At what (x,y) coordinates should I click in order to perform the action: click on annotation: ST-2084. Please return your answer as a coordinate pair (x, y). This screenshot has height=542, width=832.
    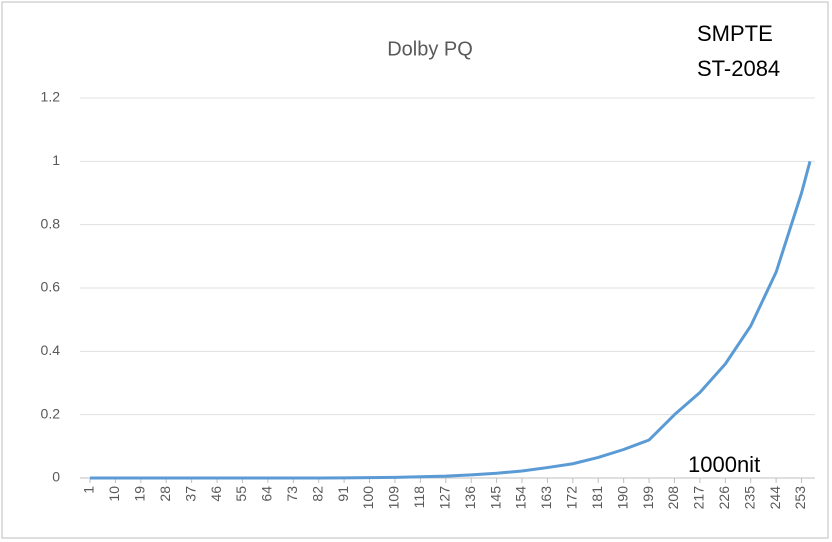
    Looking at the image, I should click on (738, 68).